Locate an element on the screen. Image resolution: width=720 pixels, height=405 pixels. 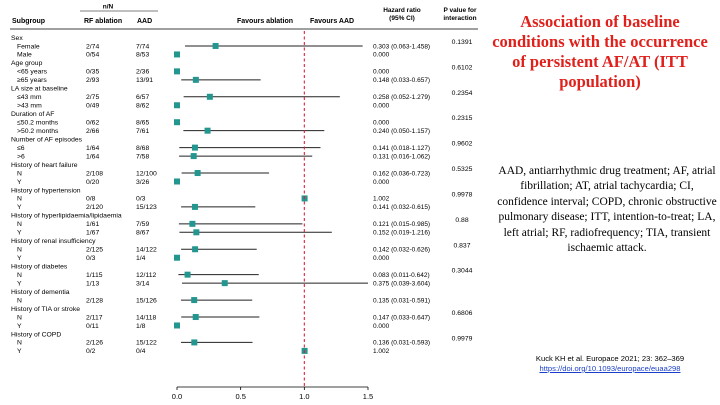
p-value-interaction: 0.88 is located at coordinates (461, 220).